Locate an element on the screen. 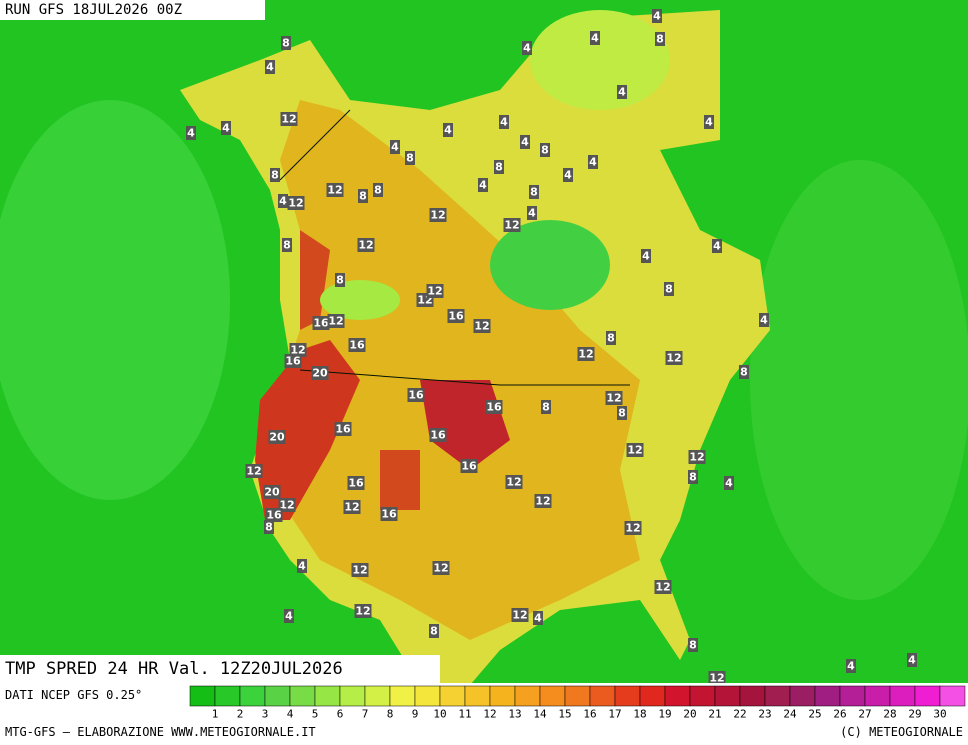 Image resolution: width=968 pixels, height=745 pixels. scale-tick-label: 27 is located at coordinates (864, 714).